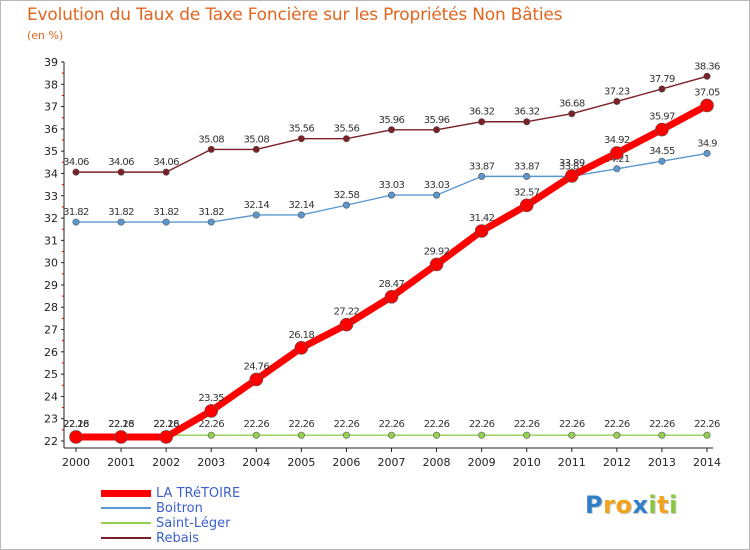 This screenshot has width=750, height=550. What do you see at coordinates (347, 195) in the screenshot?
I see `data-label-boitron: 32.58` at bounding box center [347, 195].